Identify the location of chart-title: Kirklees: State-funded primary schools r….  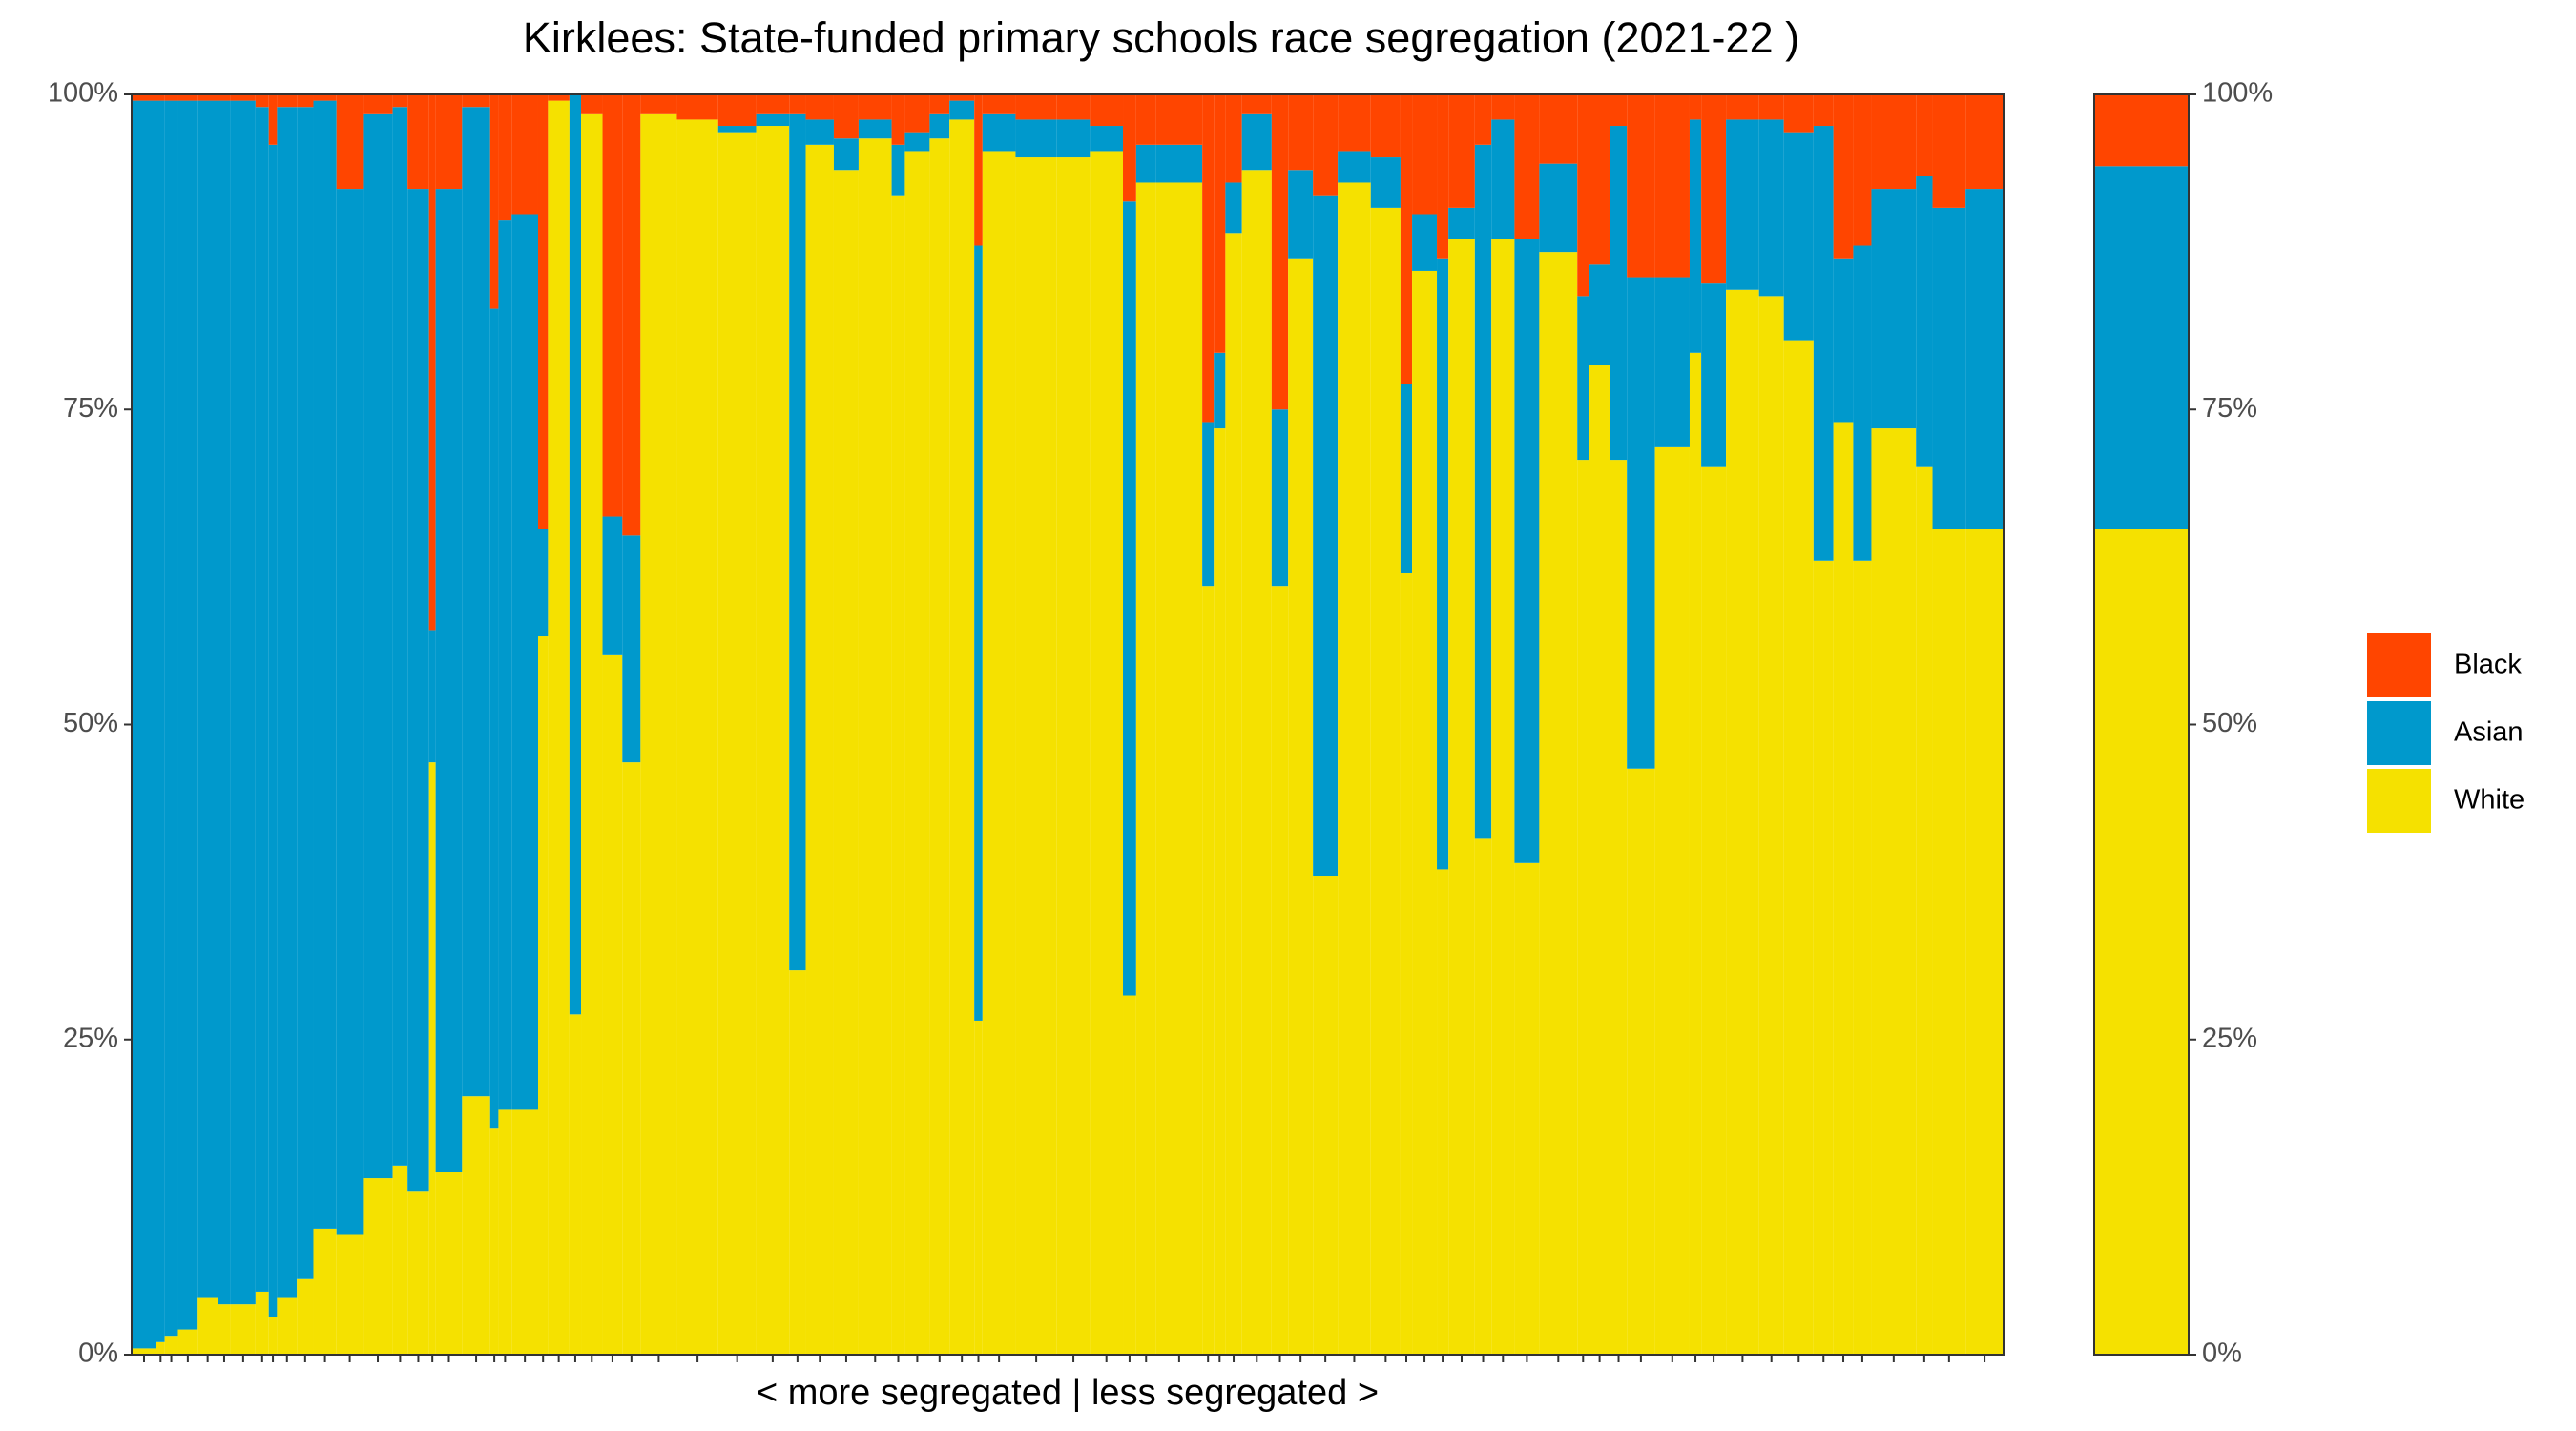
(1161, 37).